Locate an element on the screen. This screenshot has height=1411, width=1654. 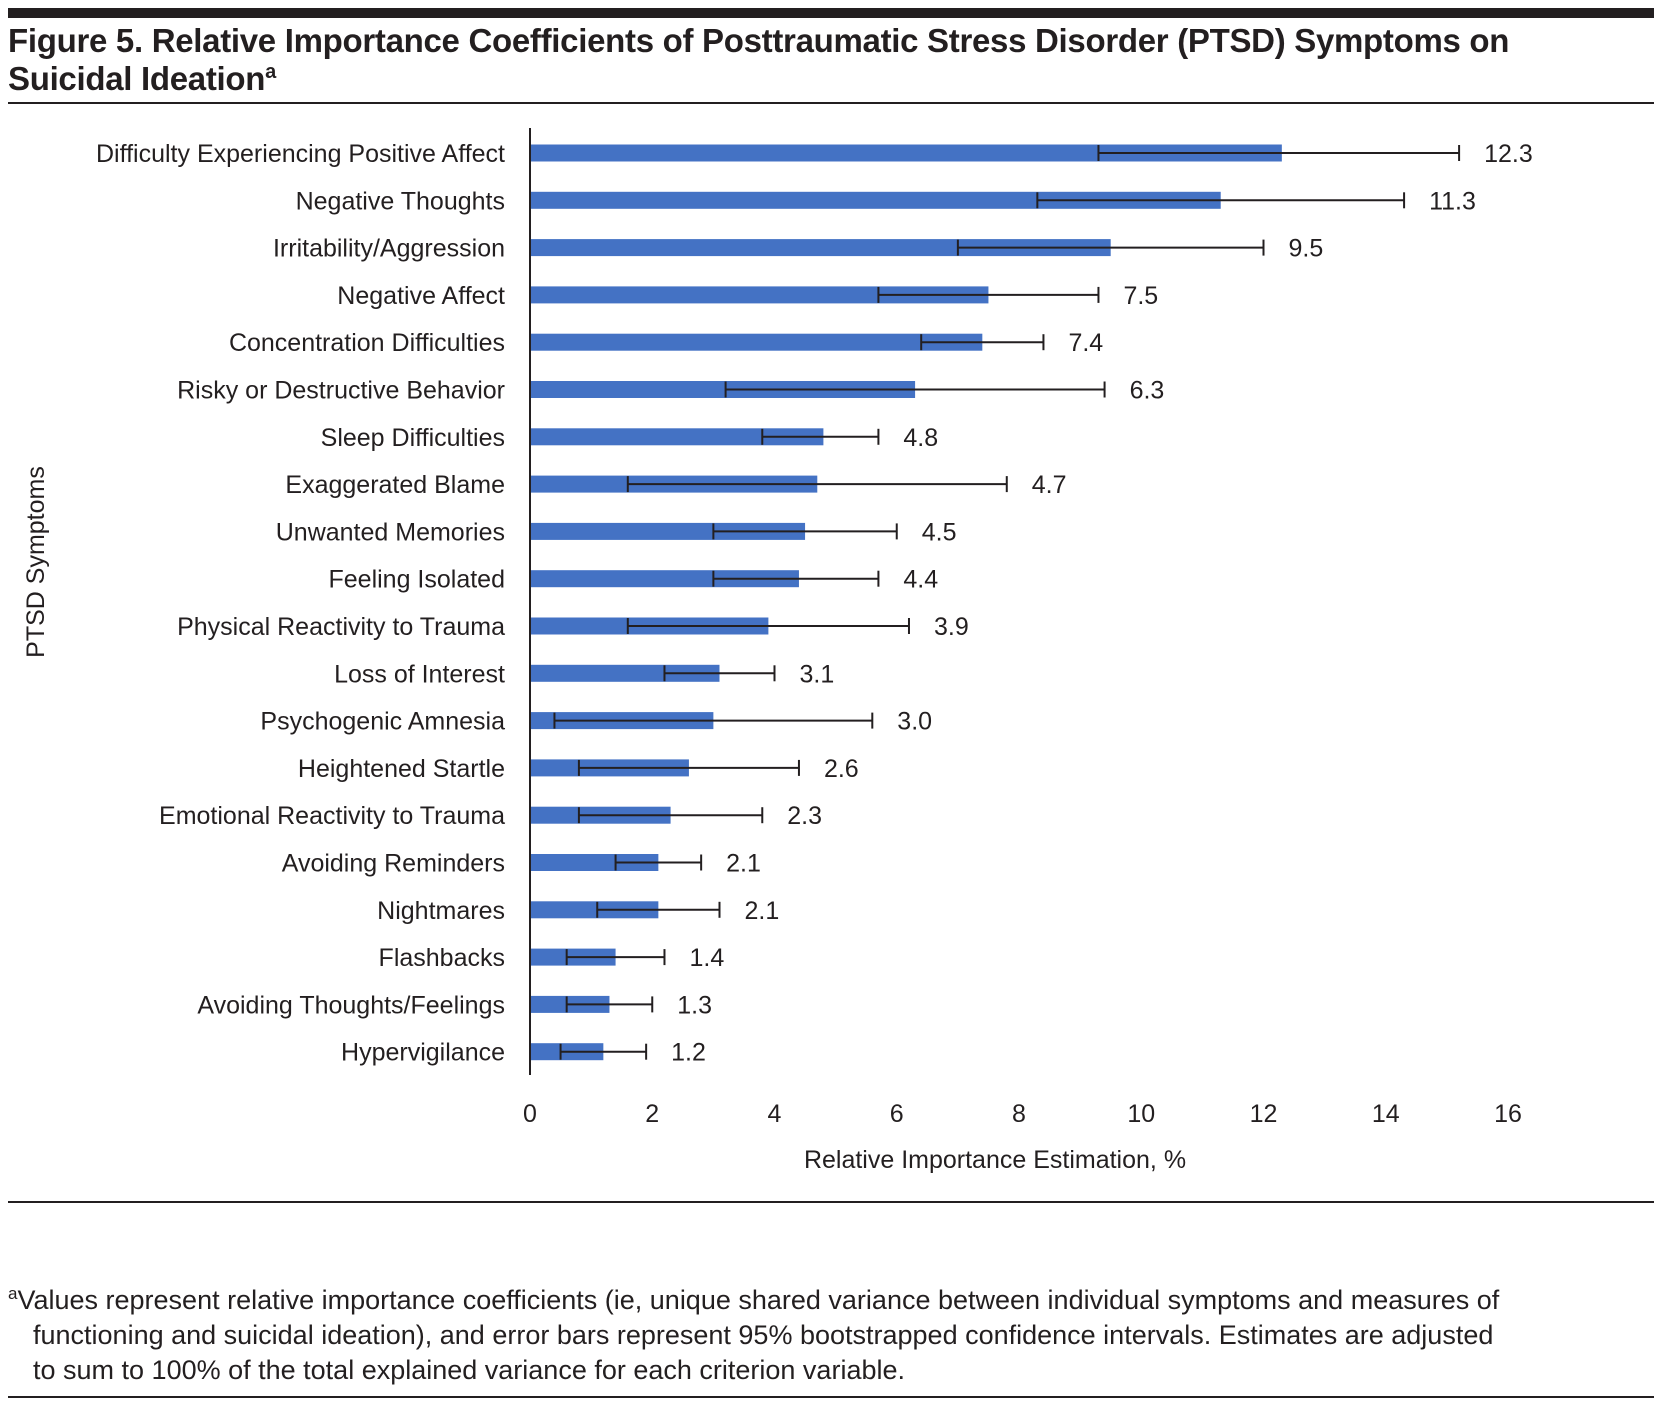
x-tick-label: 6 is located at coordinates (897, 1114).